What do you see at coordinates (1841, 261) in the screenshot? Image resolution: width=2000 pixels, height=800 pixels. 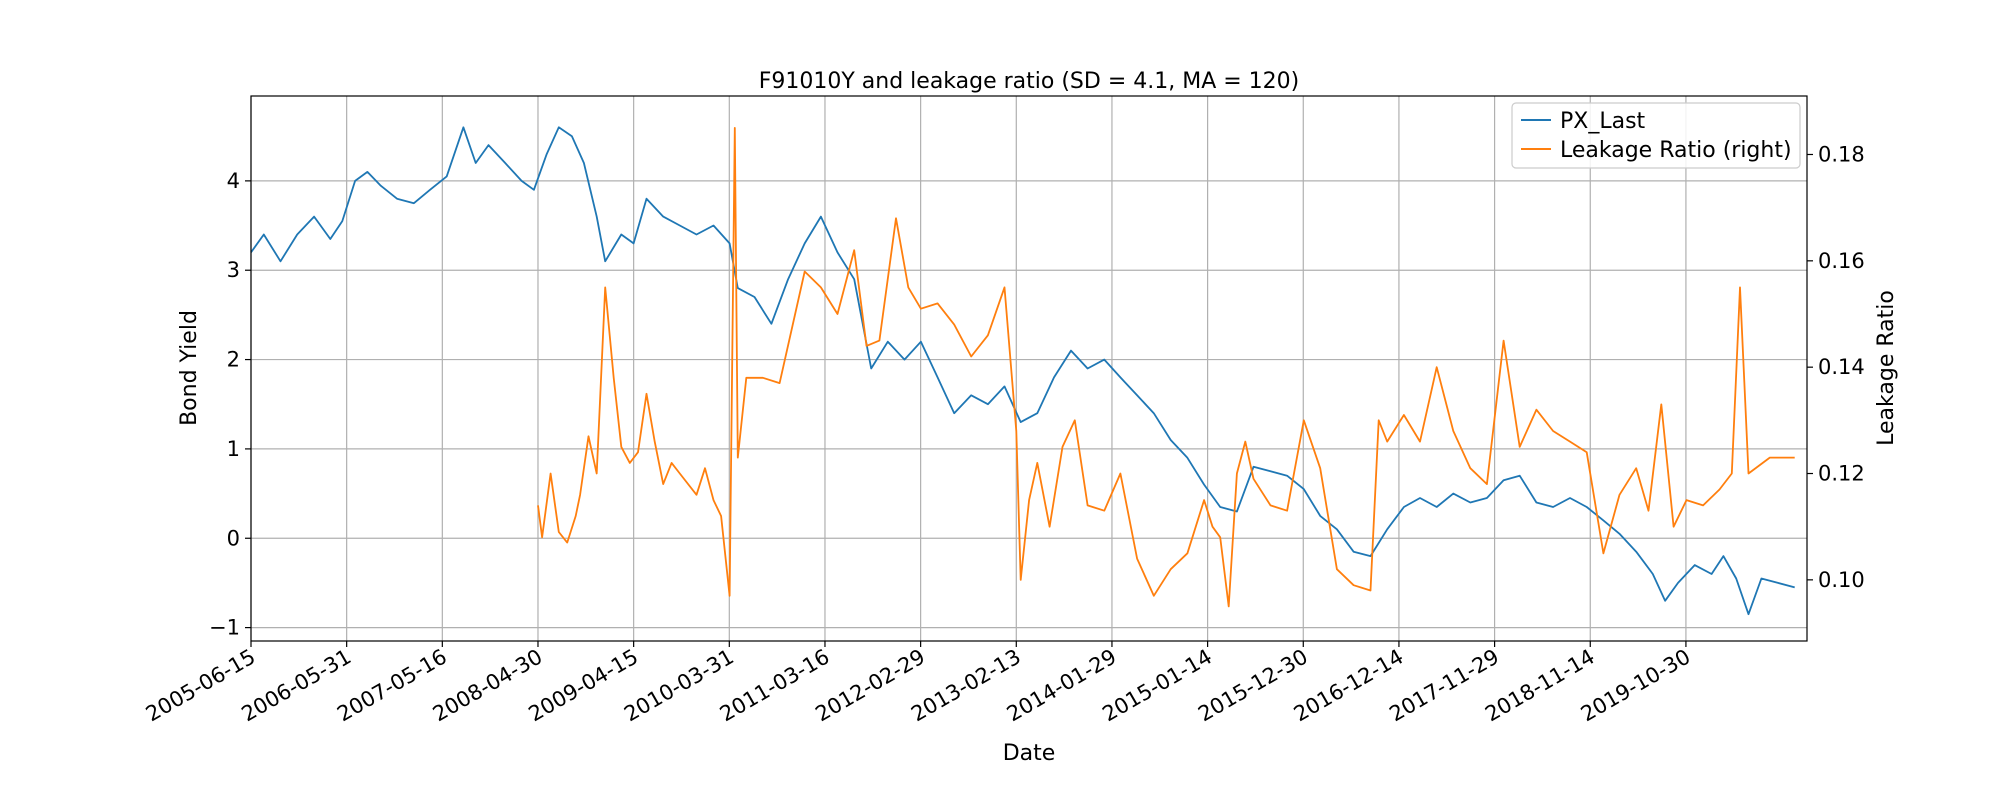 I see `y-tick-label-right: 0.16` at bounding box center [1841, 261].